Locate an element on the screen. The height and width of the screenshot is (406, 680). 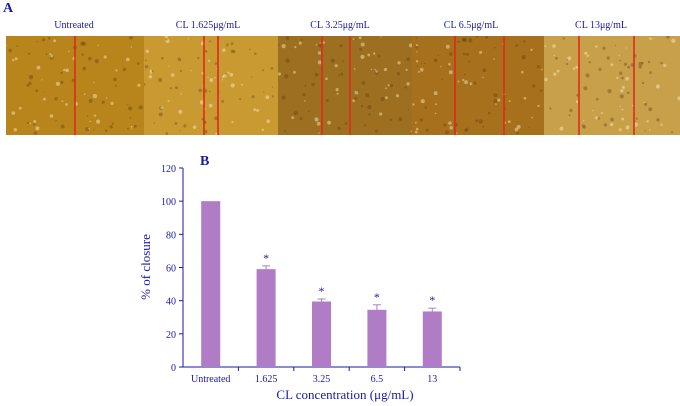
y-tick-label: 20 is located at coordinates (171, 335).